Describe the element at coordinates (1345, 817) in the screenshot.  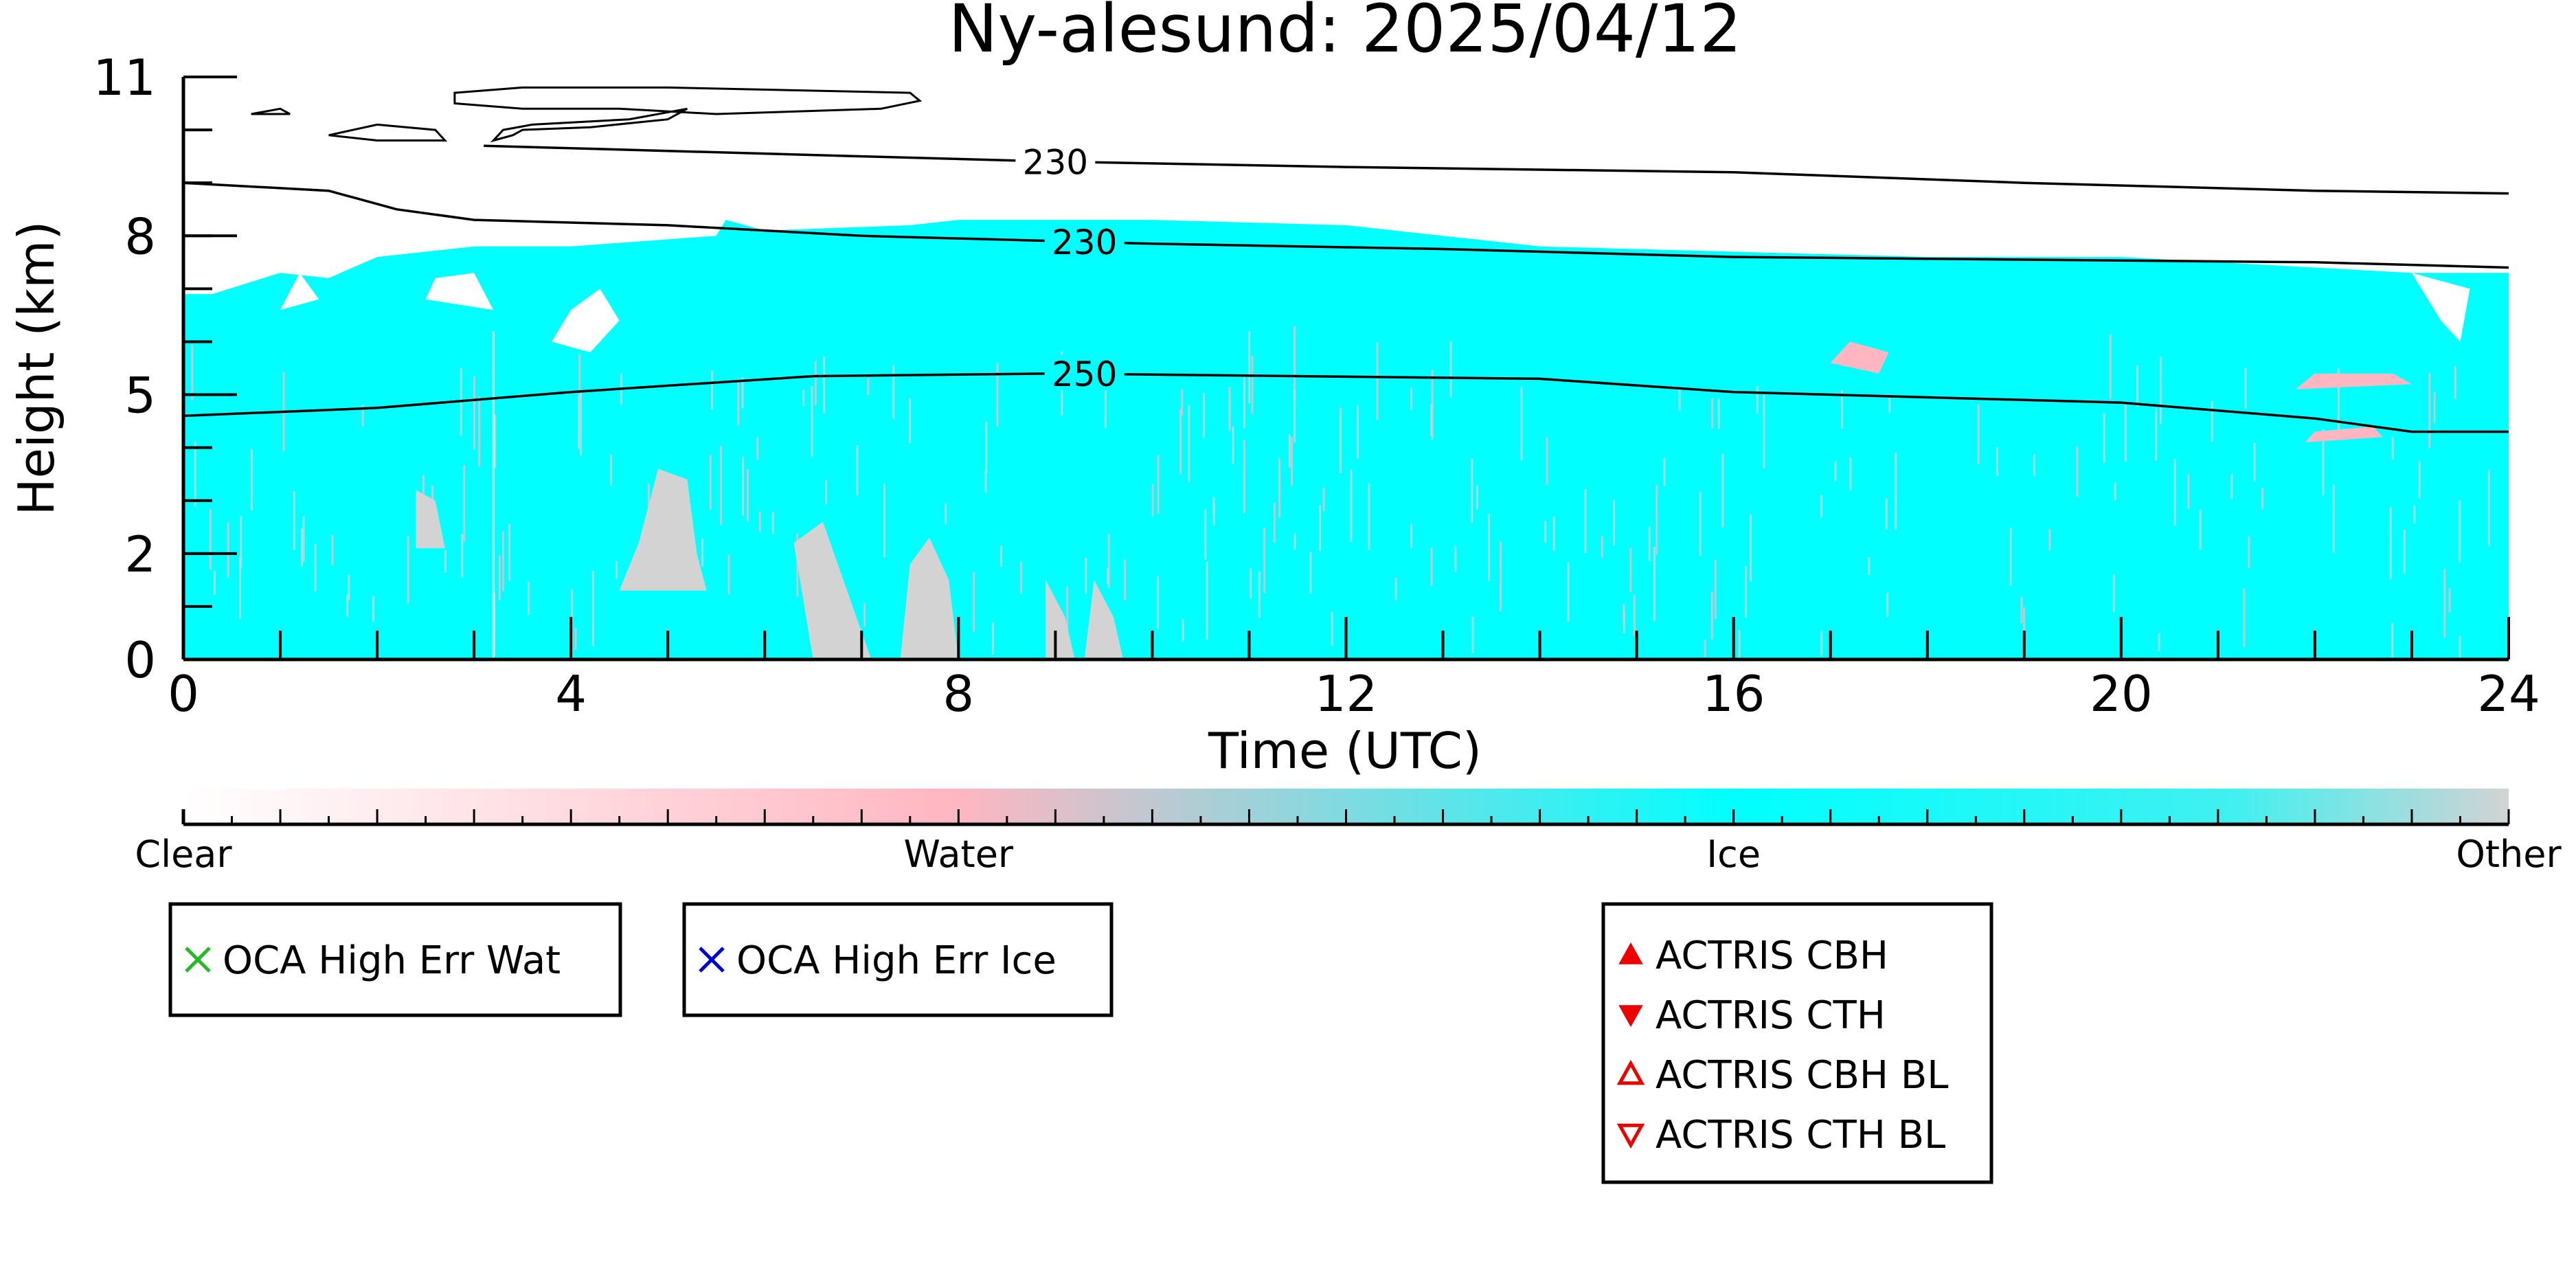
I see `colorbar-ticks` at that location.